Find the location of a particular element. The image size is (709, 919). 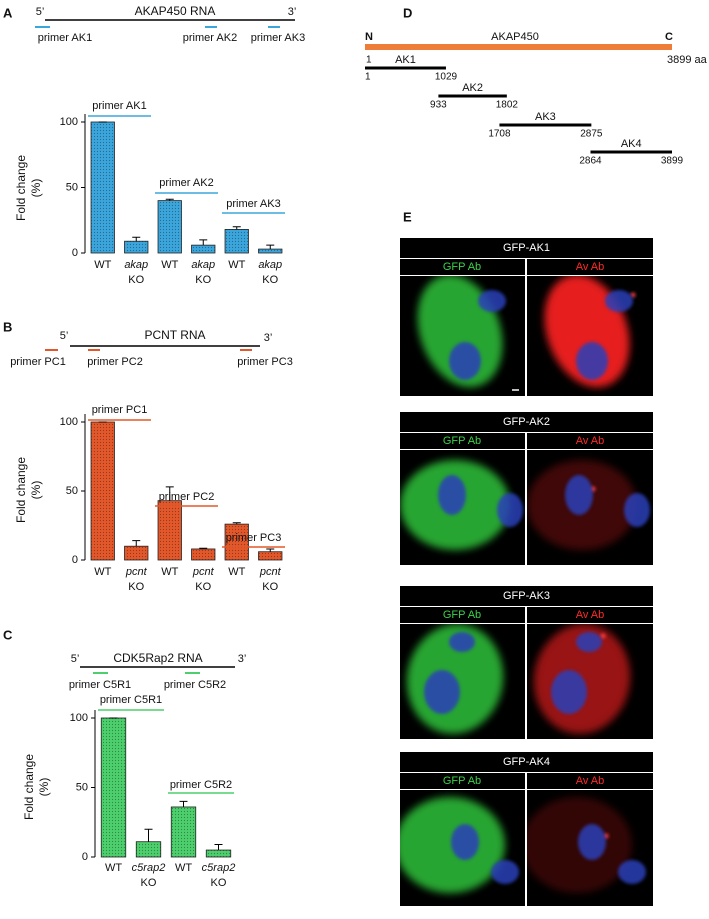

protein-title: AKAP450 is located at coordinates (515, 37).